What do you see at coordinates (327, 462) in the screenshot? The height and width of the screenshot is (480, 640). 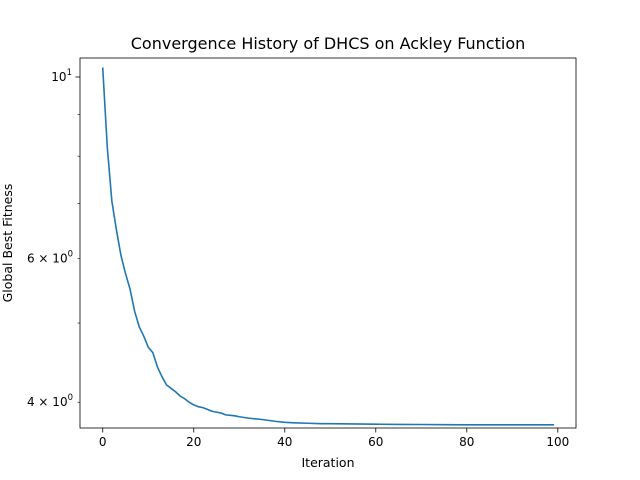 I see `x-axis-label: Iteration` at bounding box center [327, 462].